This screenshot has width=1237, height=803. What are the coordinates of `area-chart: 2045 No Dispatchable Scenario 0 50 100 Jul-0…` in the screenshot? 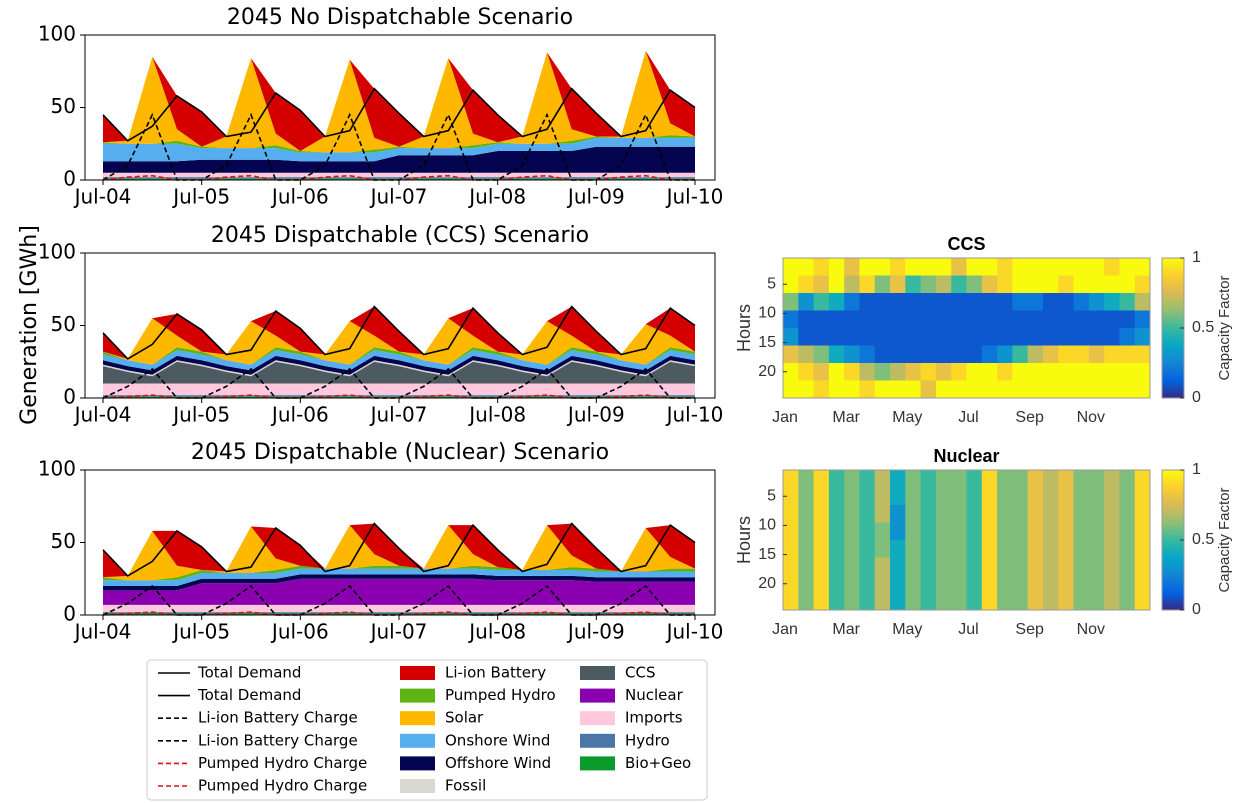 It's located at (381, 107).